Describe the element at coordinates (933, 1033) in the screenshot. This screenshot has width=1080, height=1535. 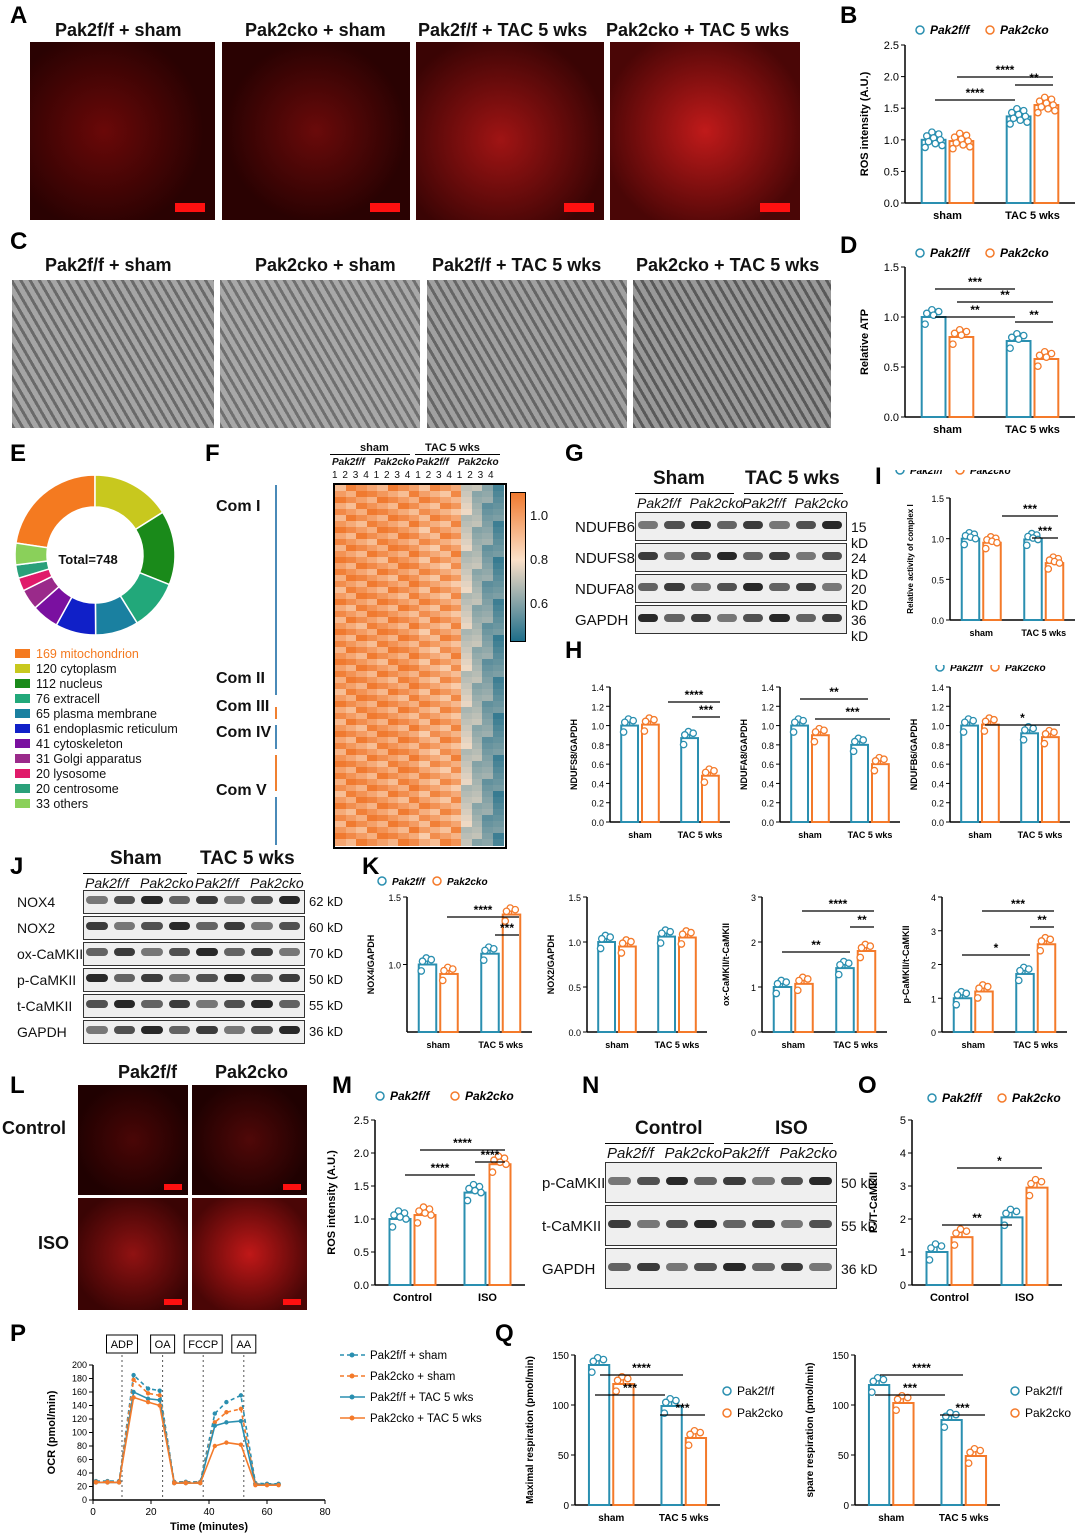
I see `y-tick-label: 0` at that location.